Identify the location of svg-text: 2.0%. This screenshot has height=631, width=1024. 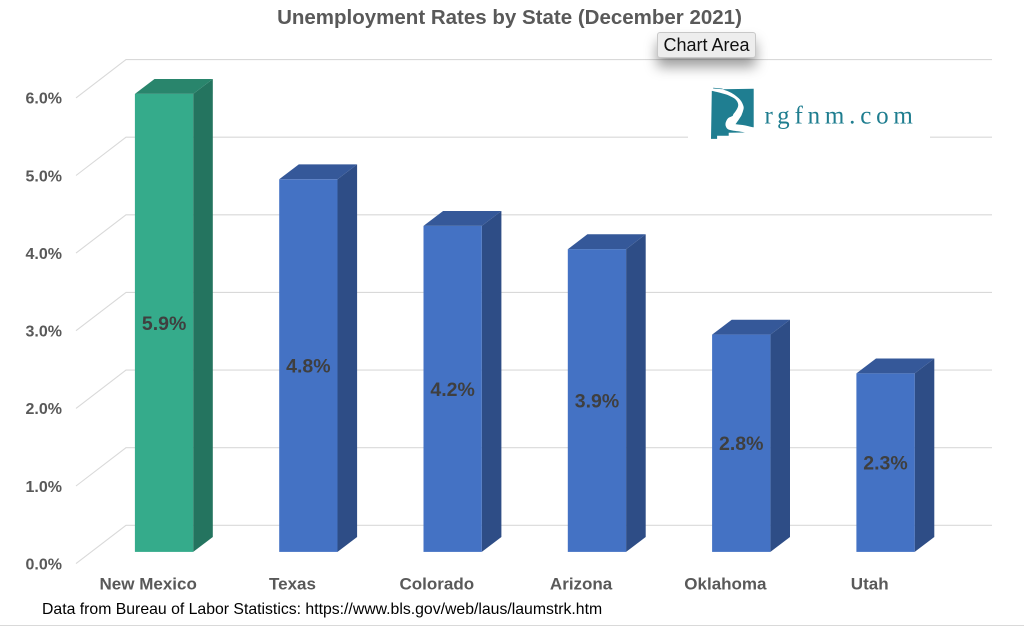
(44, 409).